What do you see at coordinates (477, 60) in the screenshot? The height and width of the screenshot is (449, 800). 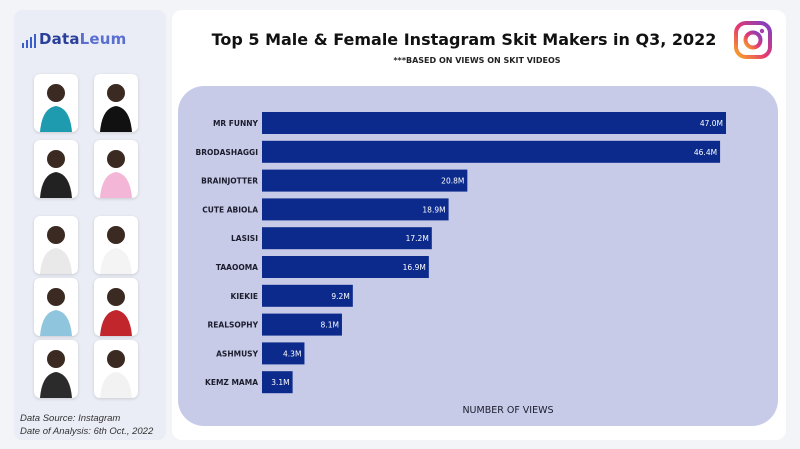 I see `chart-subtitle: ***BASED ON VIEWS ON SKIT VIDEOS` at bounding box center [477, 60].